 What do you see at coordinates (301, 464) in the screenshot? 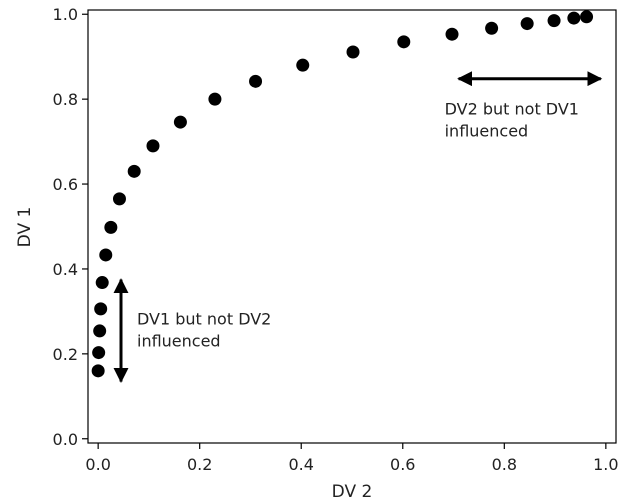
I see `x-tick-label: 0.4` at bounding box center [301, 464].